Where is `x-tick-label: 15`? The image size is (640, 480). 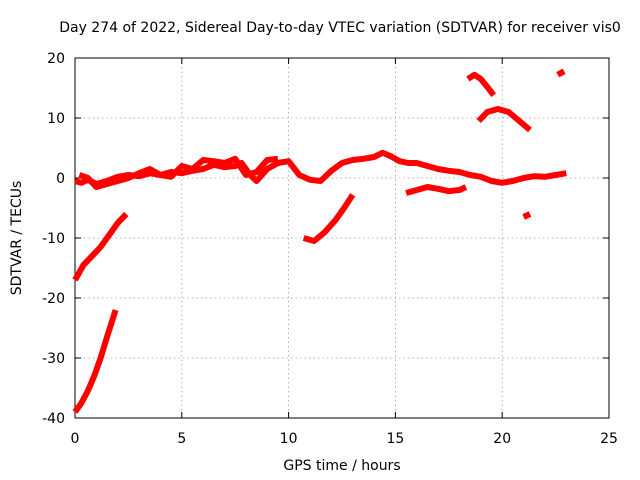 x-tick-label: 15 is located at coordinates (395, 439).